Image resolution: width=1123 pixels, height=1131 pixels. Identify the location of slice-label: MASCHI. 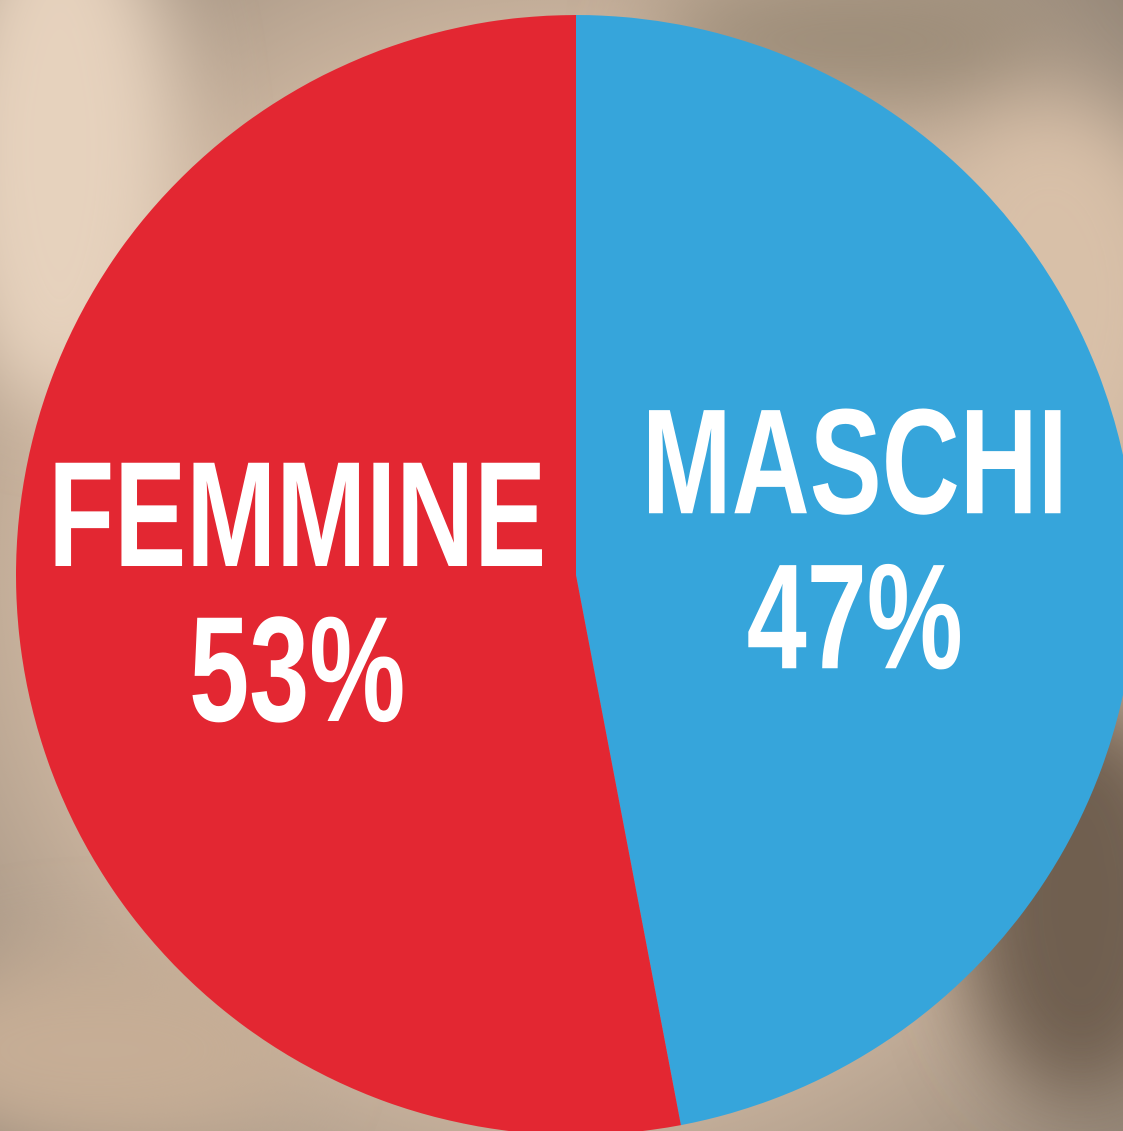
(855, 462).